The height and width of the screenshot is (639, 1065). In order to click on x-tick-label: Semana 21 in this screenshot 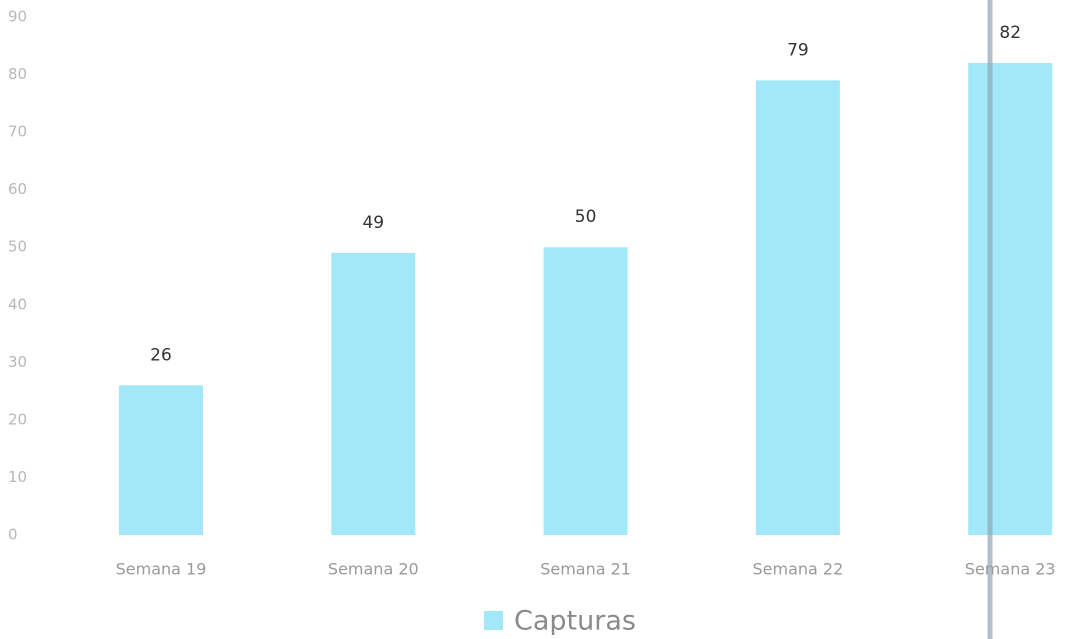, I will do `click(585, 569)`.